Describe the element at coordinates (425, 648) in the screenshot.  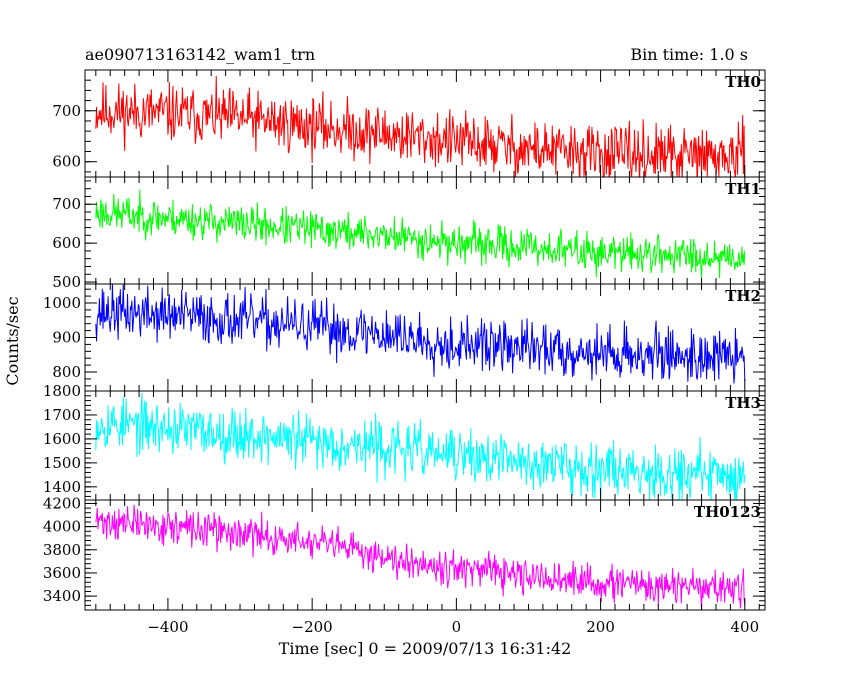
I see `x-axis-title: Time [sec] 0 = 2009/07/13 16:31:42` at that location.